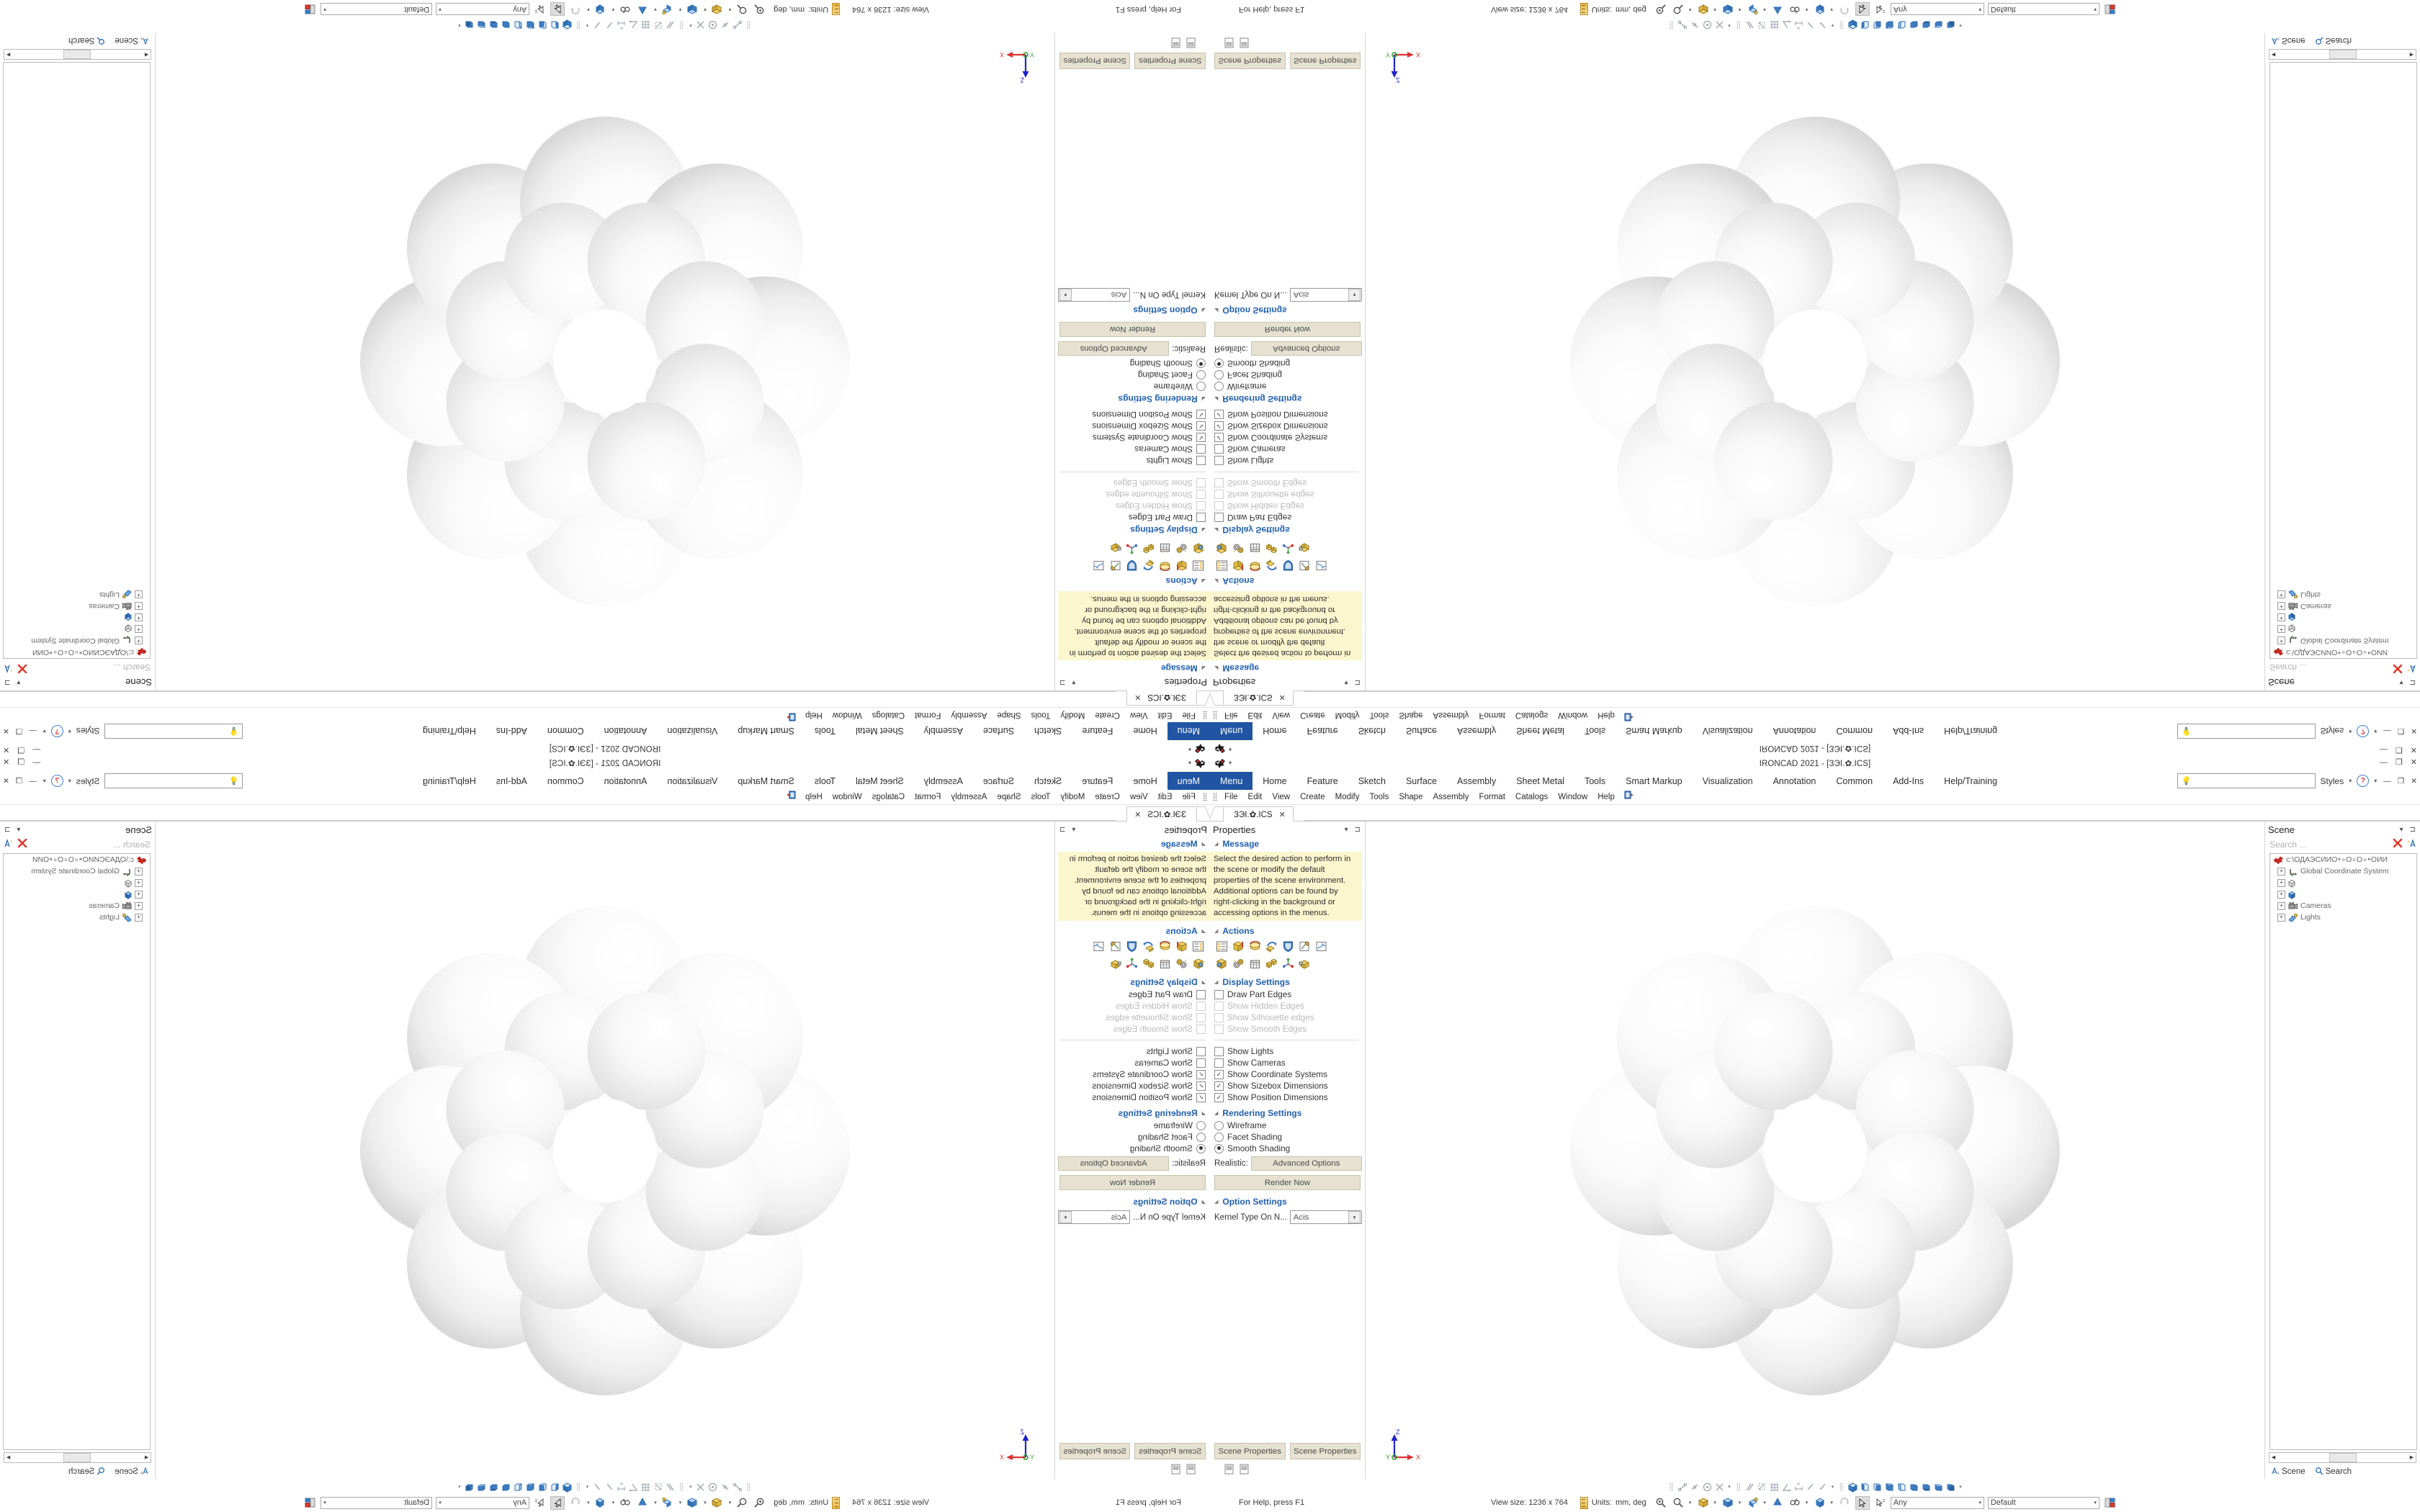 This screenshot has width=2420, height=1512. What do you see at coordinates (1165, 797) in the screenshot?
I see `menu-item-edit: Edit` at bounding box center [1165, 797].